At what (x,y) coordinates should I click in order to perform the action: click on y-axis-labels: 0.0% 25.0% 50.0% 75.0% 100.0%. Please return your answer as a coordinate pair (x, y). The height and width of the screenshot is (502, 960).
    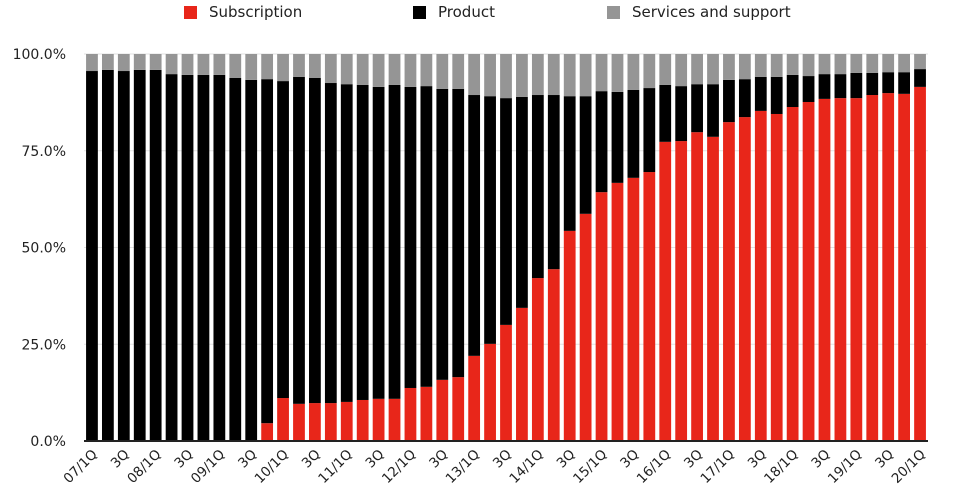
    Looking at the image, I should click on (39, 248).